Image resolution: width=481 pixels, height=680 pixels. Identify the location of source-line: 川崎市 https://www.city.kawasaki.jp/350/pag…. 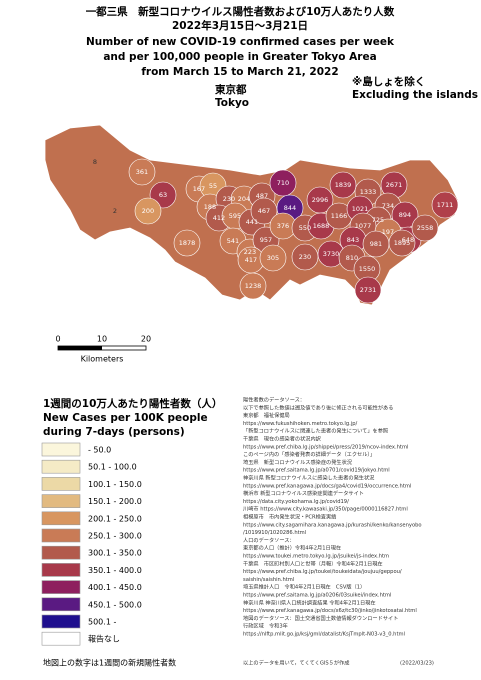
(325, 509).